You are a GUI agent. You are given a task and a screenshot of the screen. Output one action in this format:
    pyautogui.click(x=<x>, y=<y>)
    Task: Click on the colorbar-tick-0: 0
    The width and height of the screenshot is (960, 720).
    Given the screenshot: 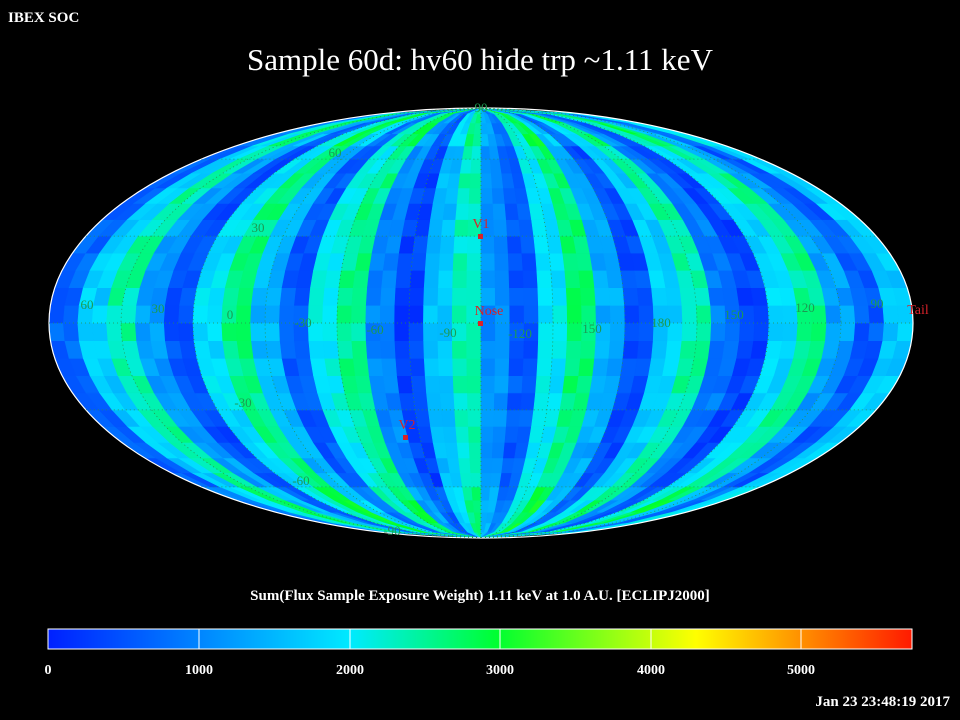 What is the action you would take?
    pyautogui.click(x=48, y=670)
    